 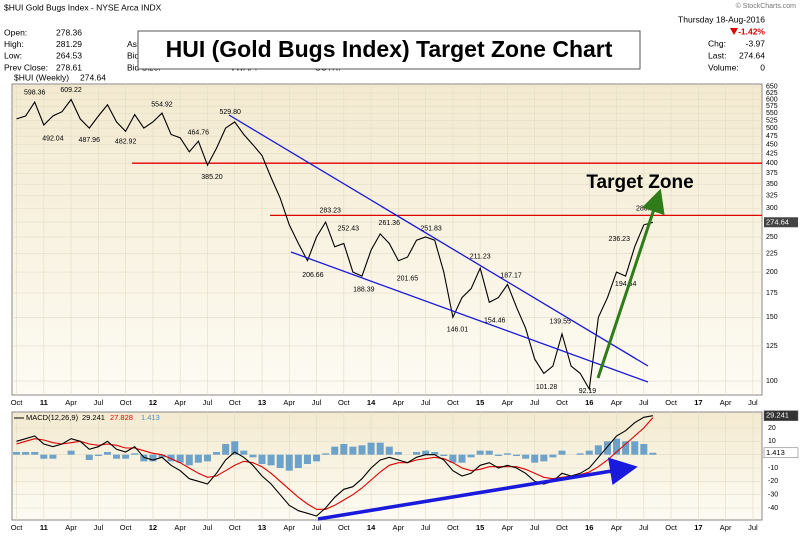 What do you see at coordinates (772, 163) in the screenshot?
I see `y-tick-label: 400` at bounding box center [772, 163].